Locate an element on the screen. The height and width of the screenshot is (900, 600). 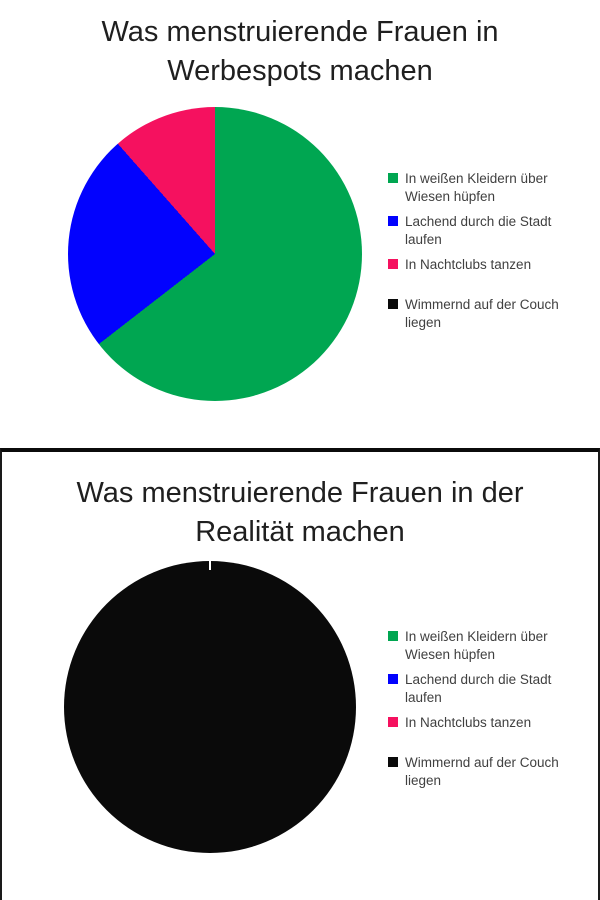
title-line: Was menstruierende Frauen in is located at coordinates (300, 32).